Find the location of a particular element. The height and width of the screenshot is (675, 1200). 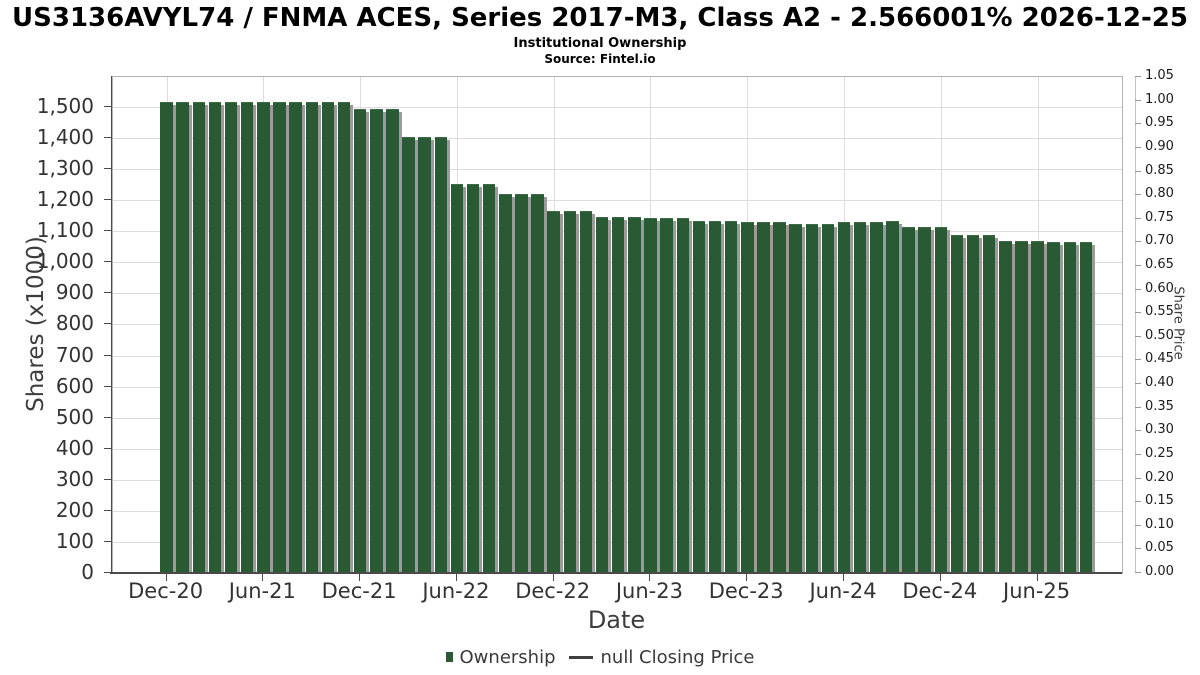

right-axis-tick-label: 0.55 is located at coordinates (1159, 312).